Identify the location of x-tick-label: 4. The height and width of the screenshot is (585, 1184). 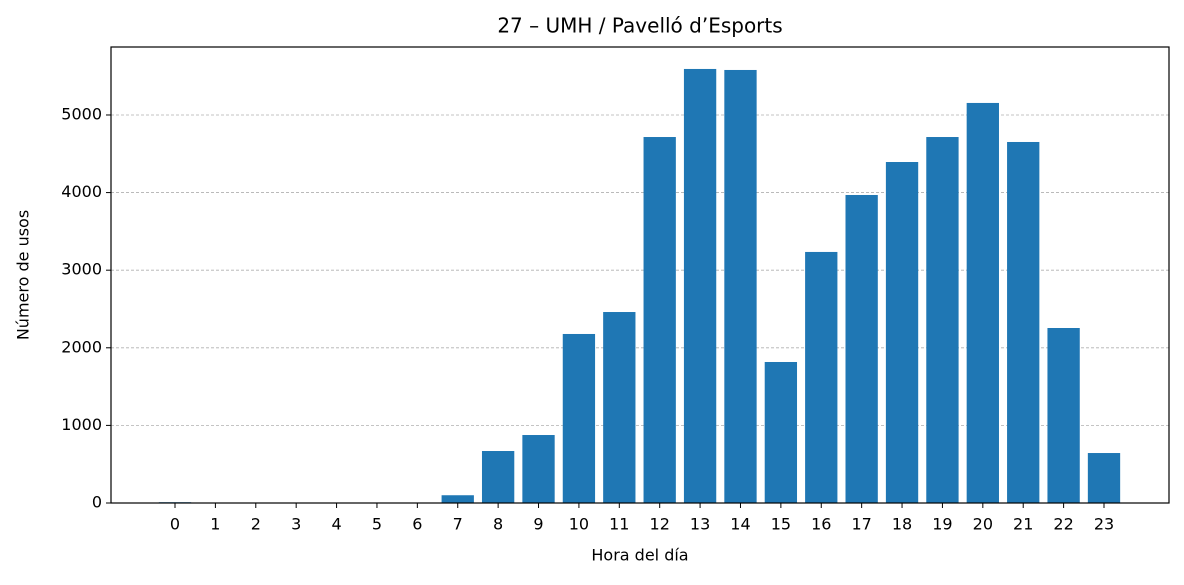
(336, 524).